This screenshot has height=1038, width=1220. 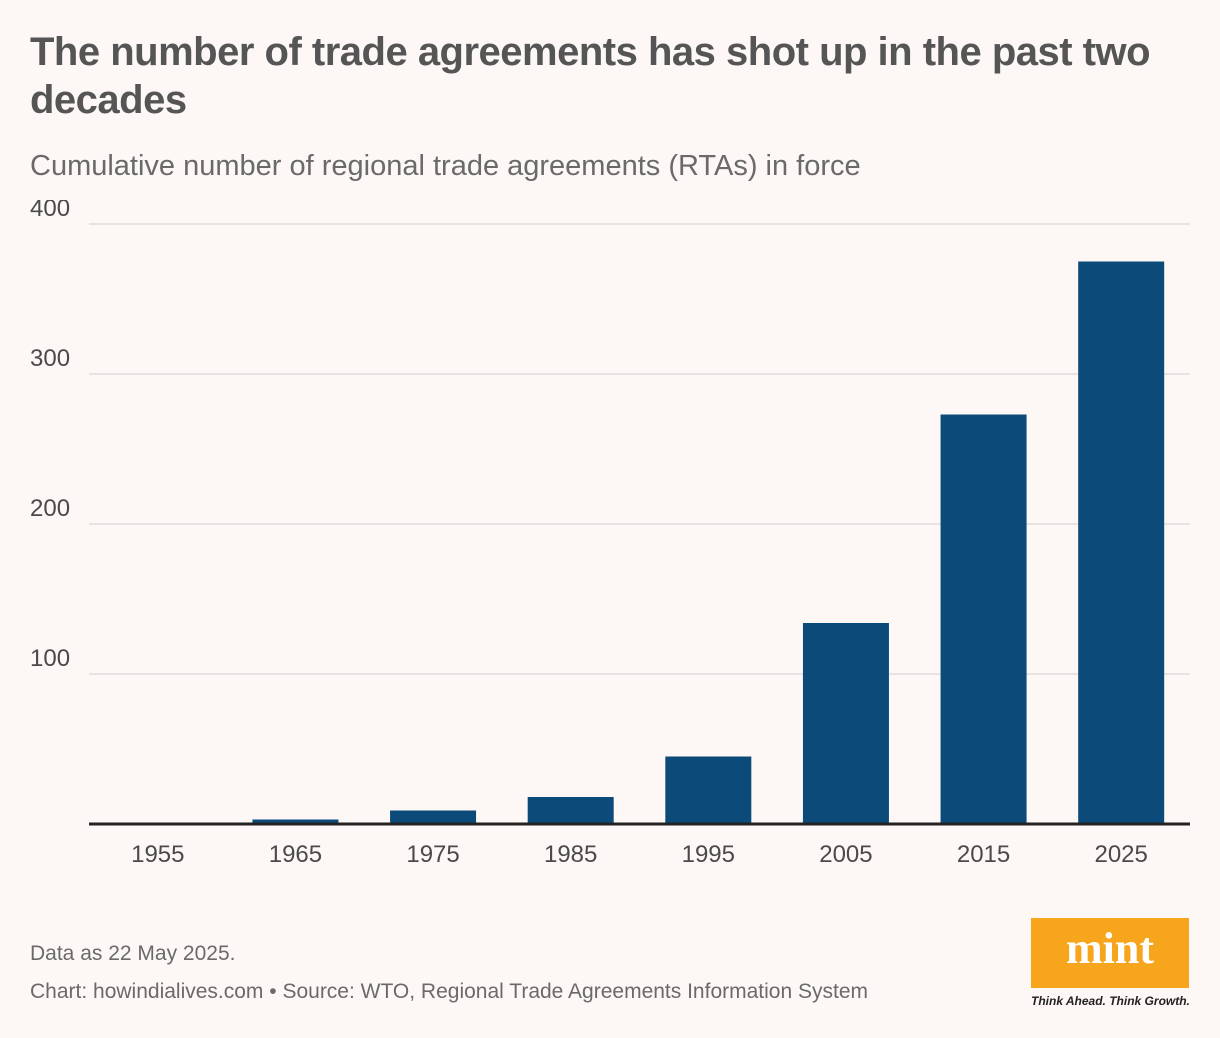 What do you see at coordinates (50, 358) in the screenshot?
I see `y-tick-label: 300` at bounding box center [50, 358].